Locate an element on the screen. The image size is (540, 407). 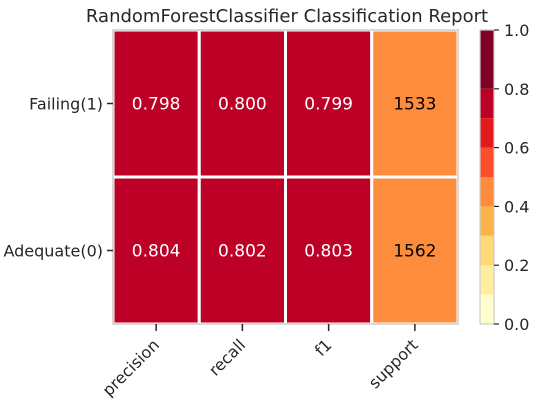
x-tick-label: support is located at coordinates (393, 363).